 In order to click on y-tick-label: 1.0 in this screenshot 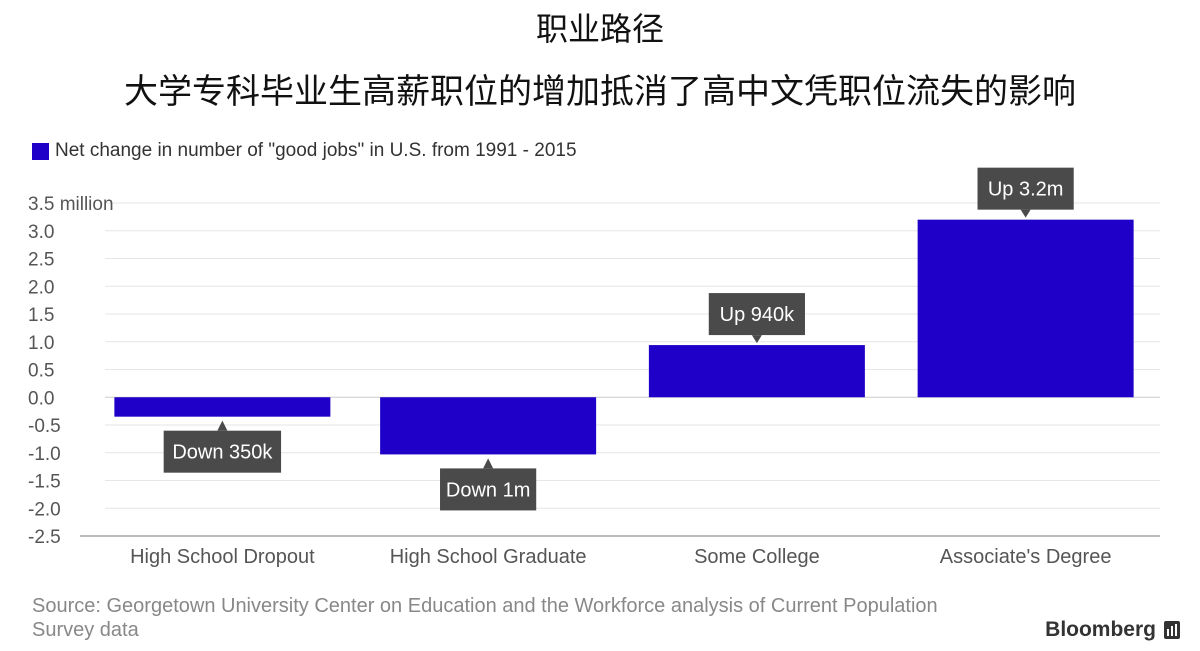, I will do `click(41, 343)`.